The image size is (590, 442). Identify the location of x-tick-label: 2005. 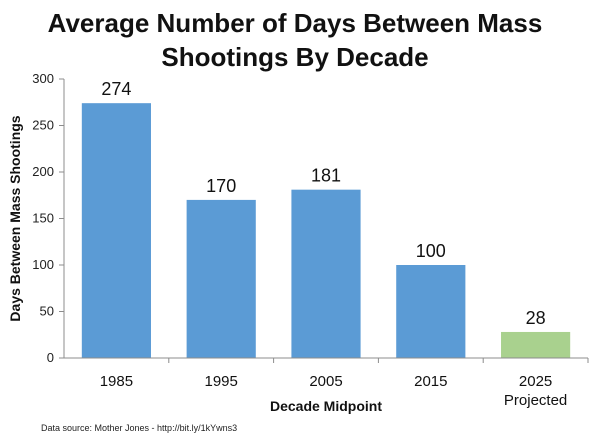
(325, 381).